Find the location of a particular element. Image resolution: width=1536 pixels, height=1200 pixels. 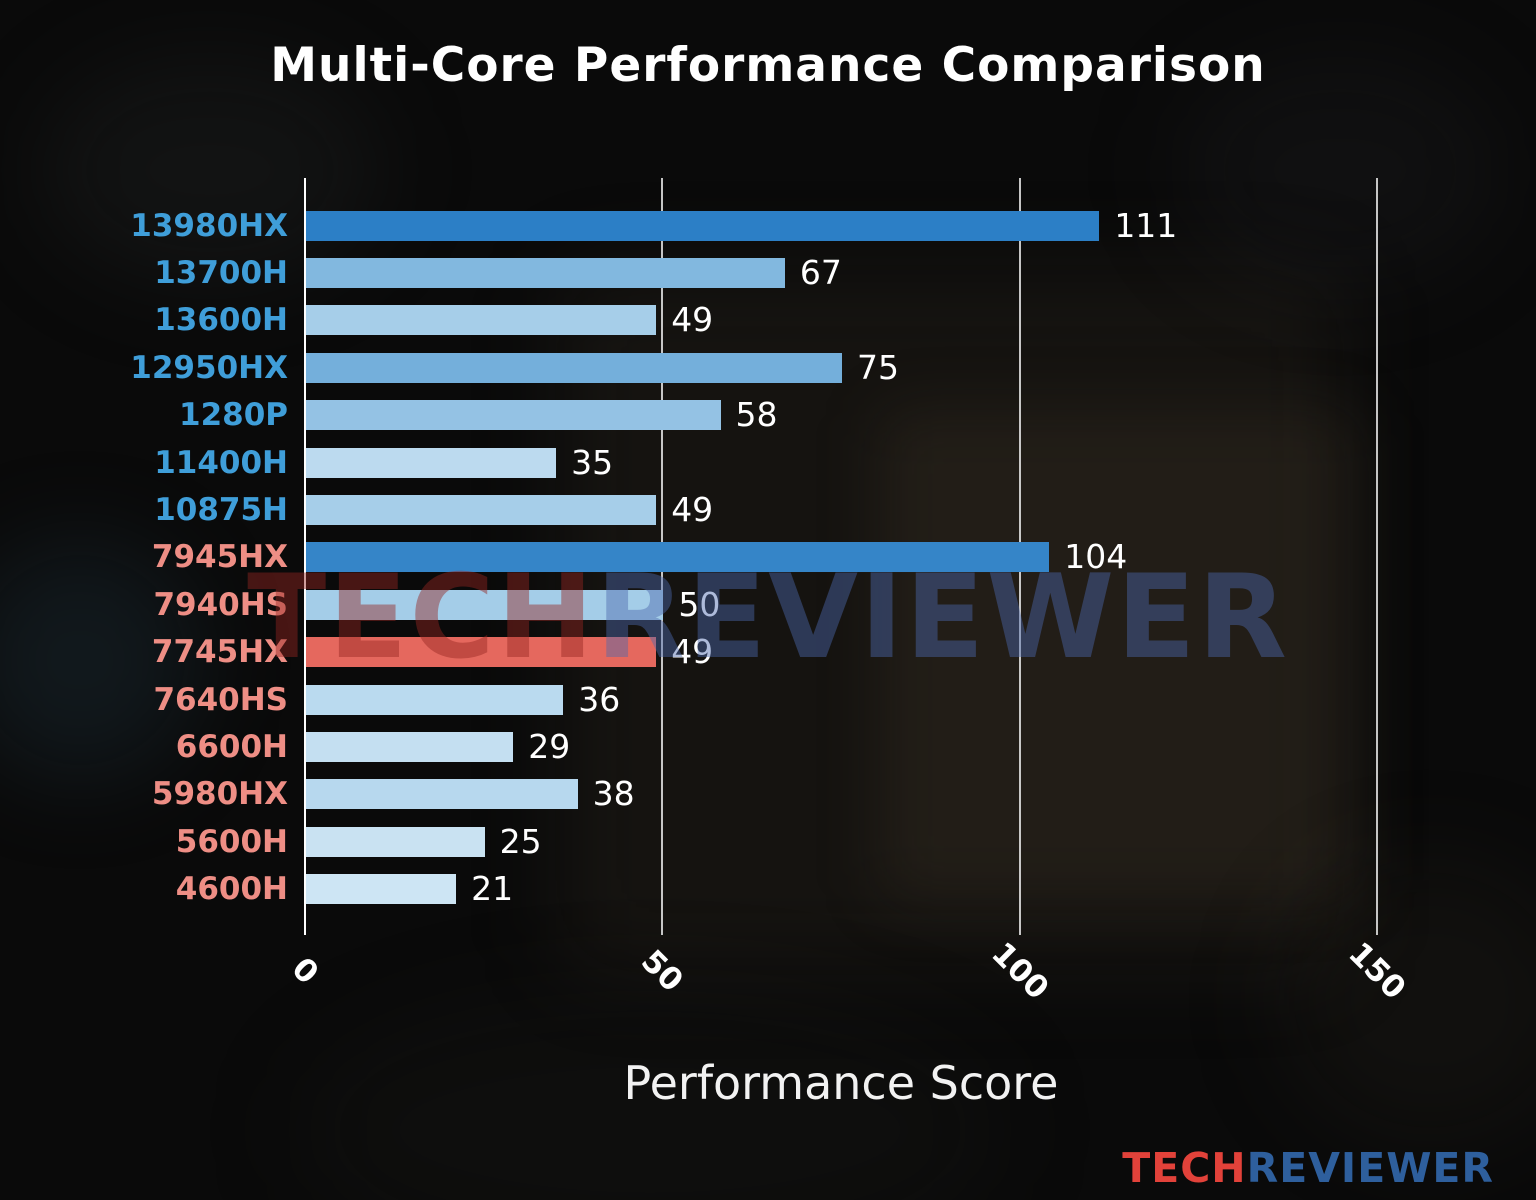

value-label-13980HX: 111 is located at coordinates (1146, 225).